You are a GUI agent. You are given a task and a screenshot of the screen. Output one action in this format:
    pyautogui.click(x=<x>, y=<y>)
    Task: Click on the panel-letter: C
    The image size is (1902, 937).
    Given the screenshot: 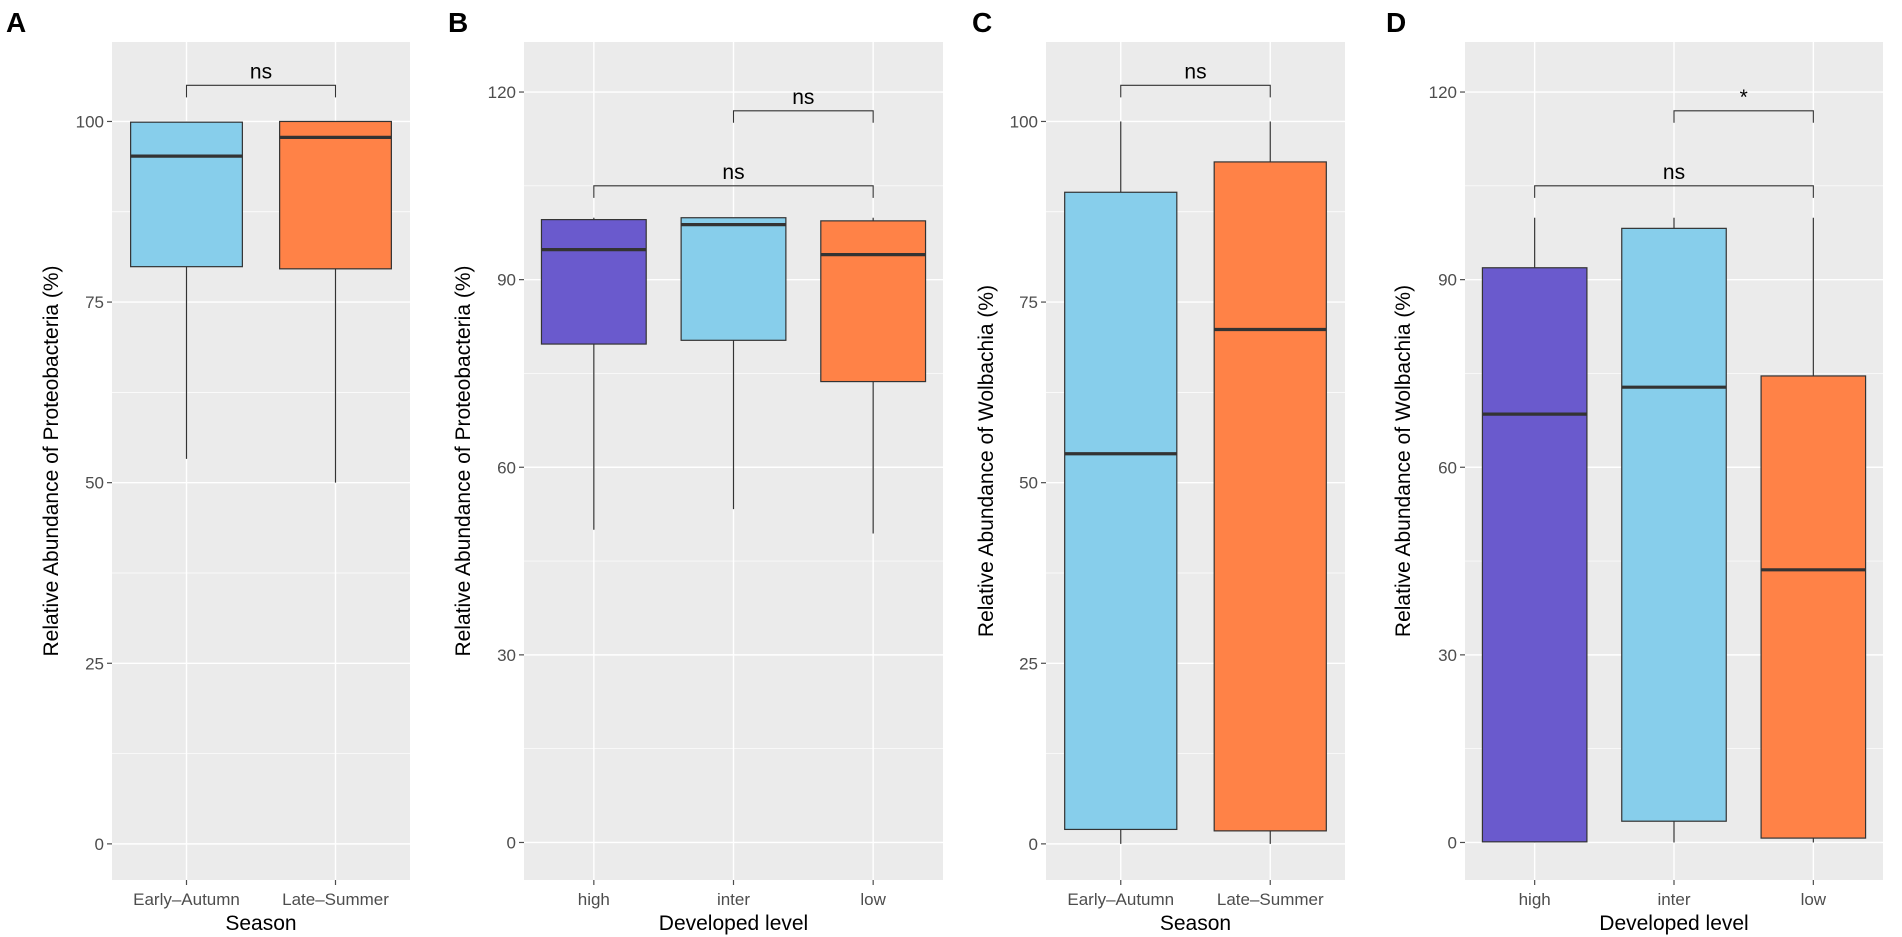 What is the action you would take?
    pyautogui.click(x=982, y=22)
    